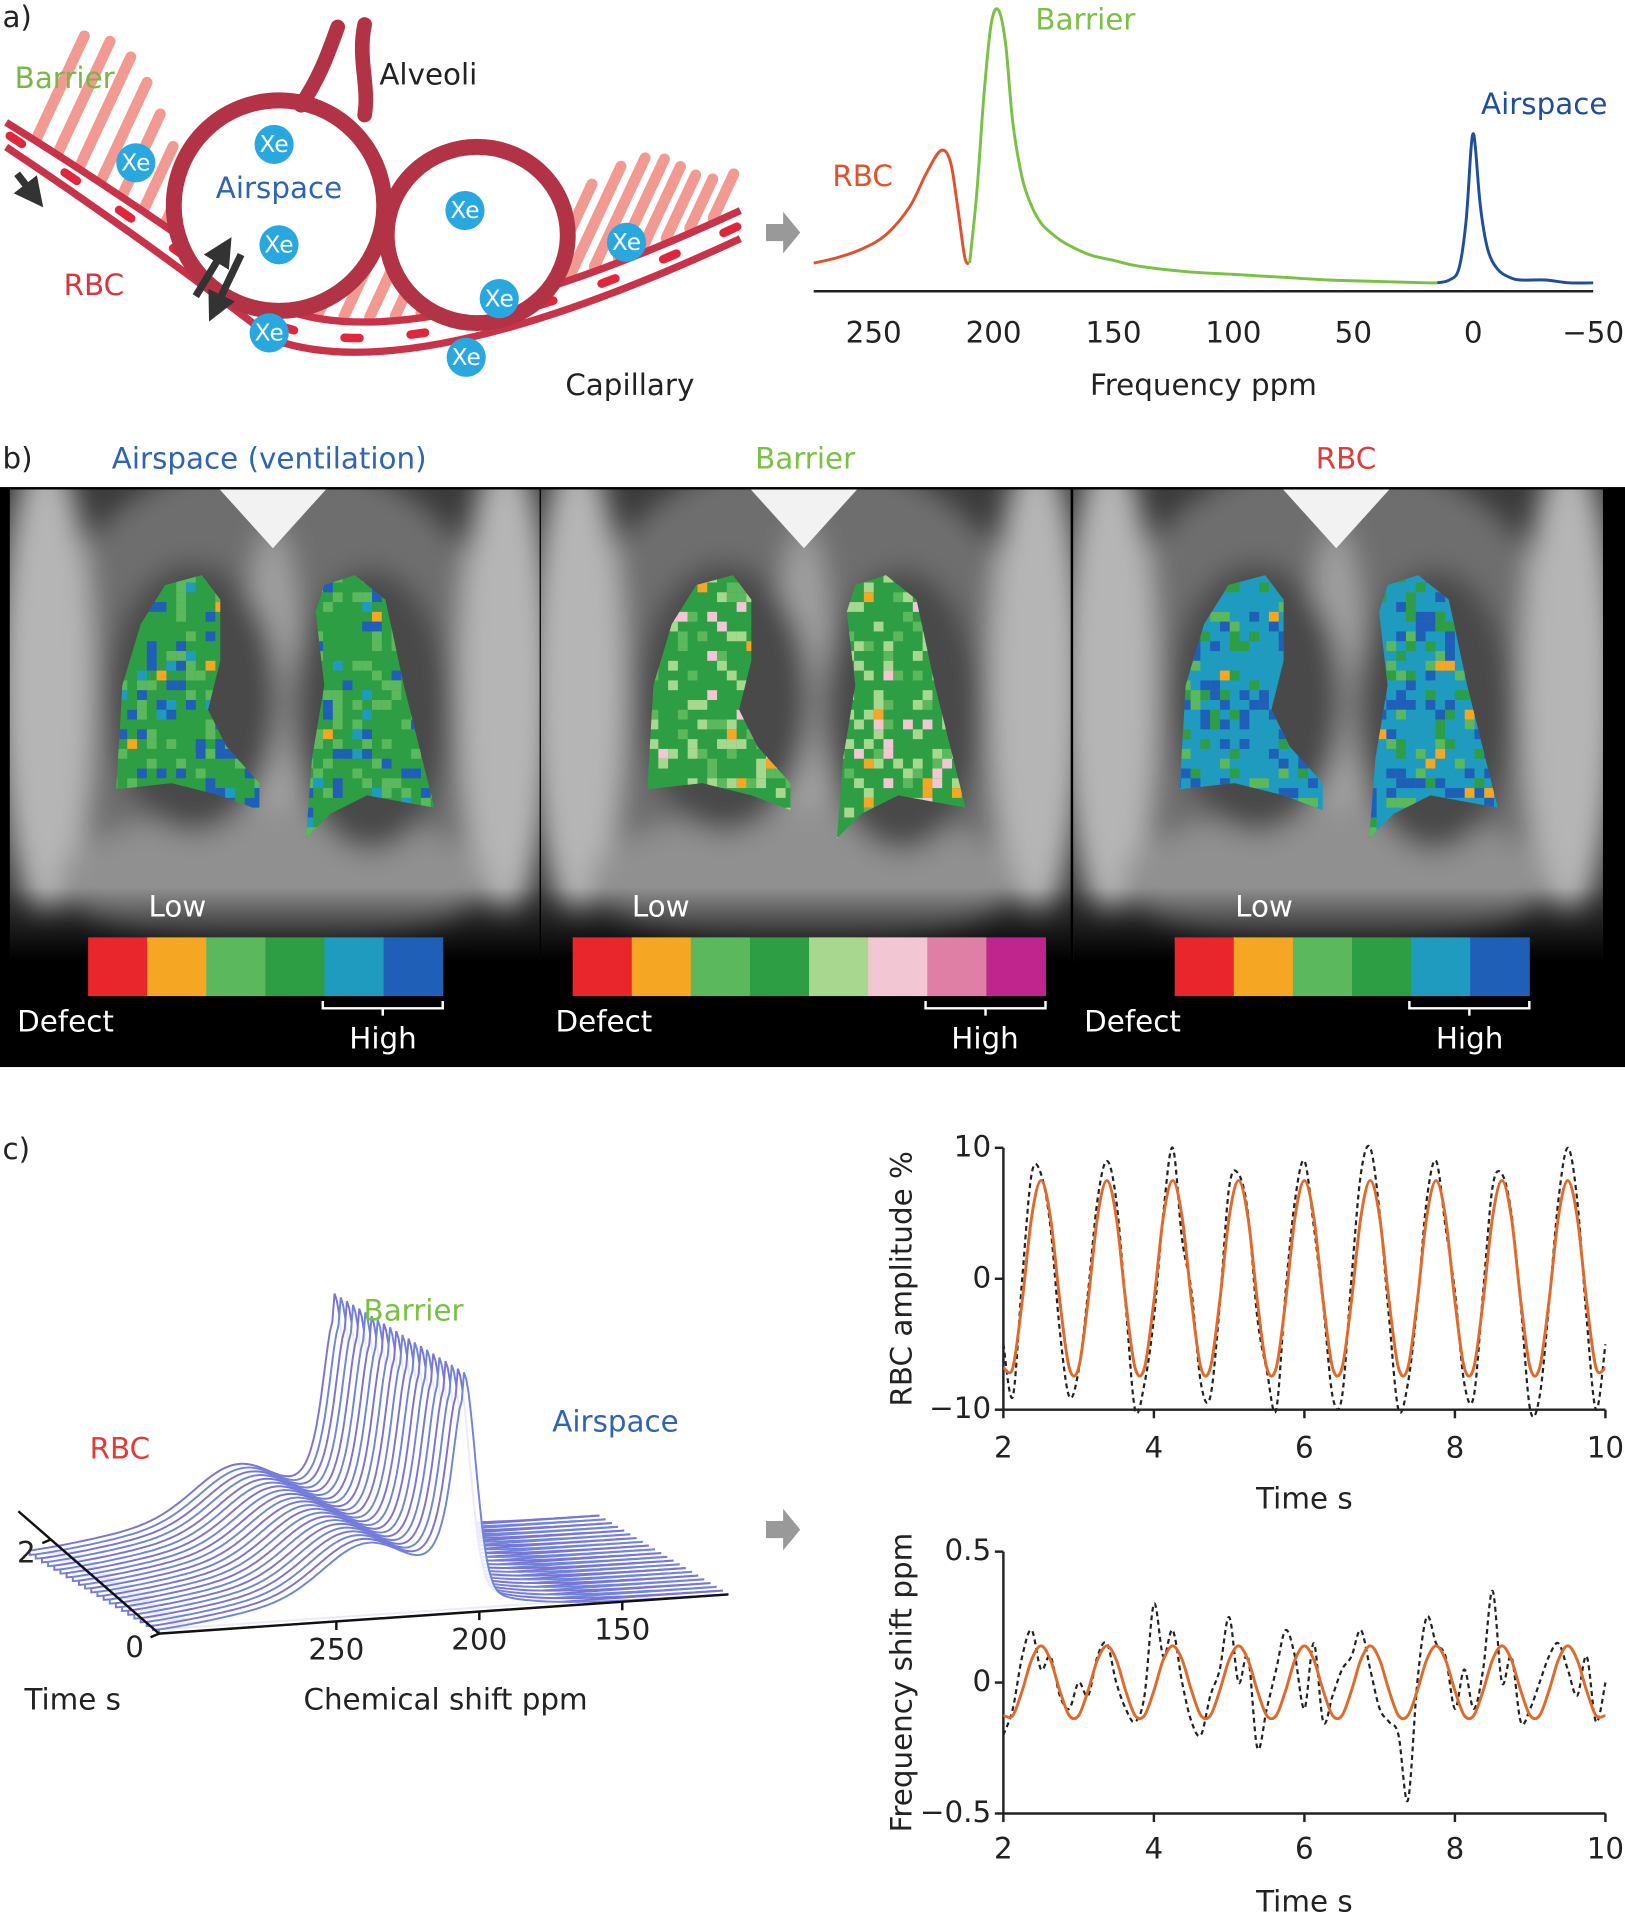  Describe the element at coordinates (1003, 1849) in the screenshot. I see `x-tick-label: 2` at that location.